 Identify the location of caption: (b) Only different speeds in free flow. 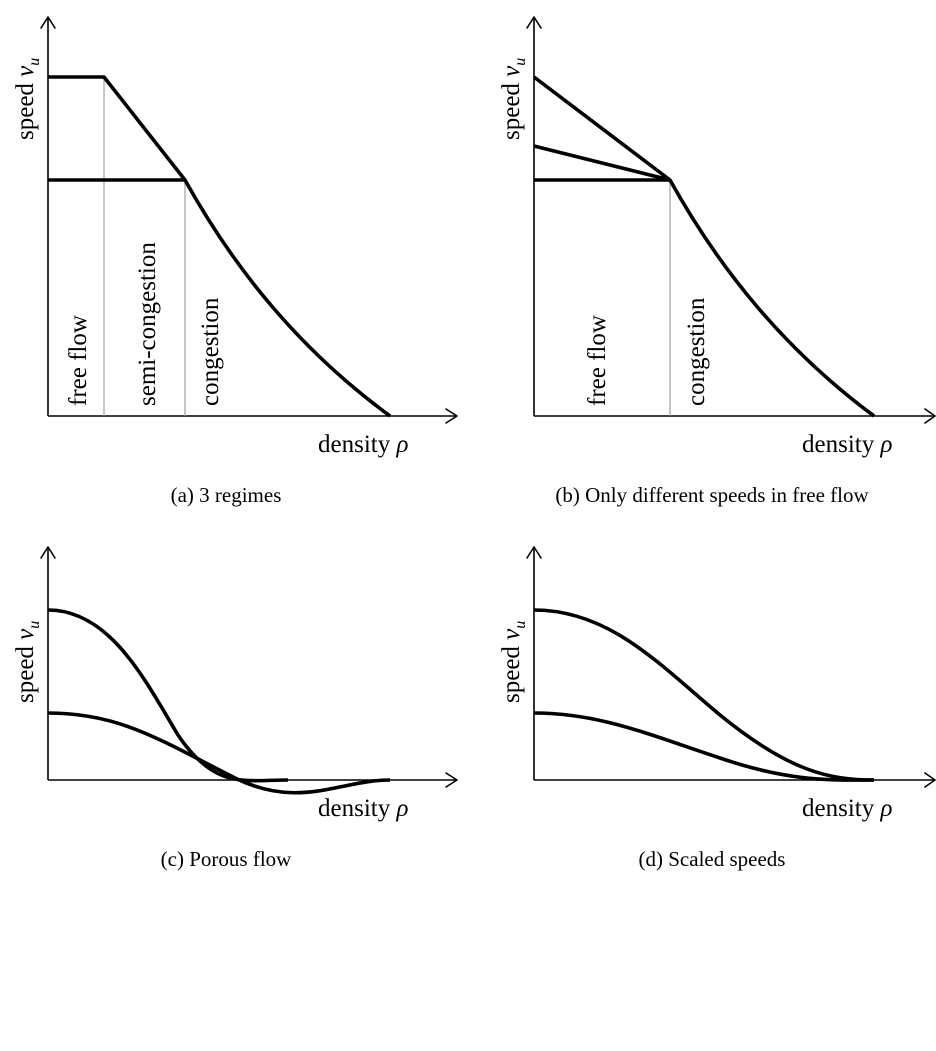
(712, 495).